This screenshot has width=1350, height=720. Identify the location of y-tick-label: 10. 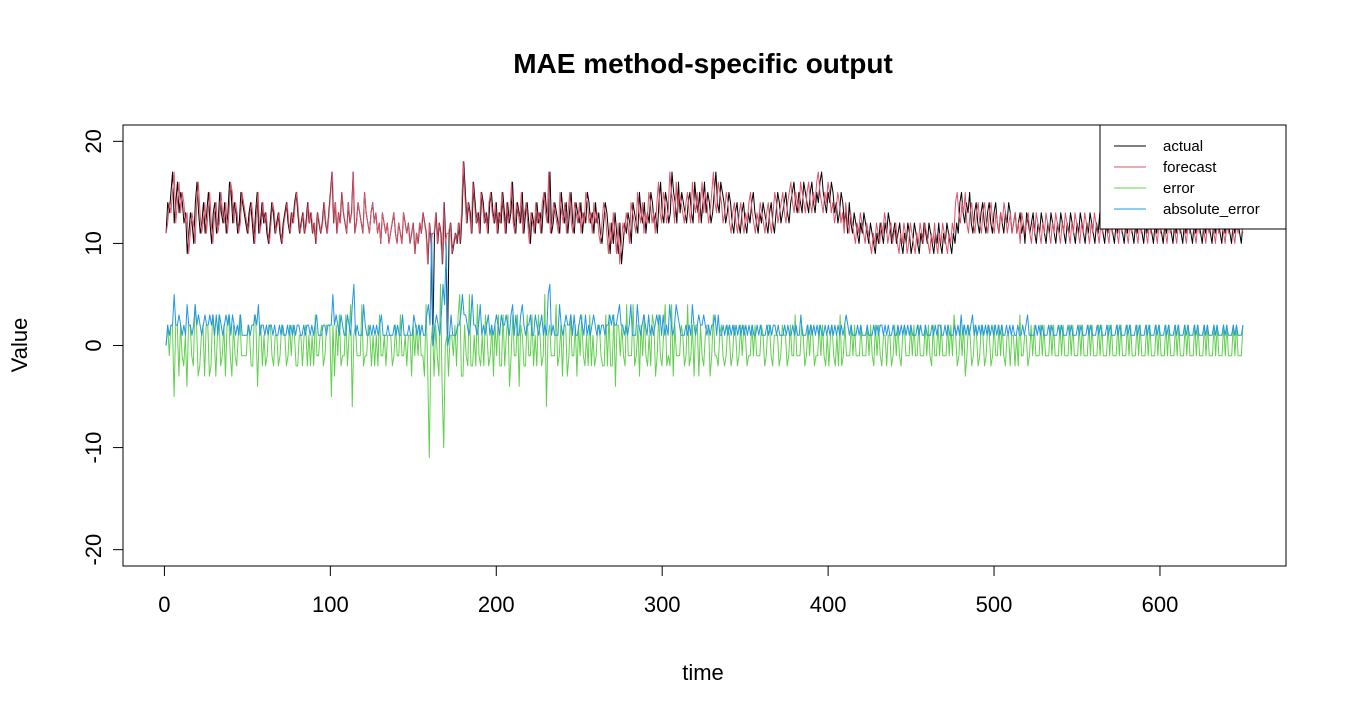
(93, 243).